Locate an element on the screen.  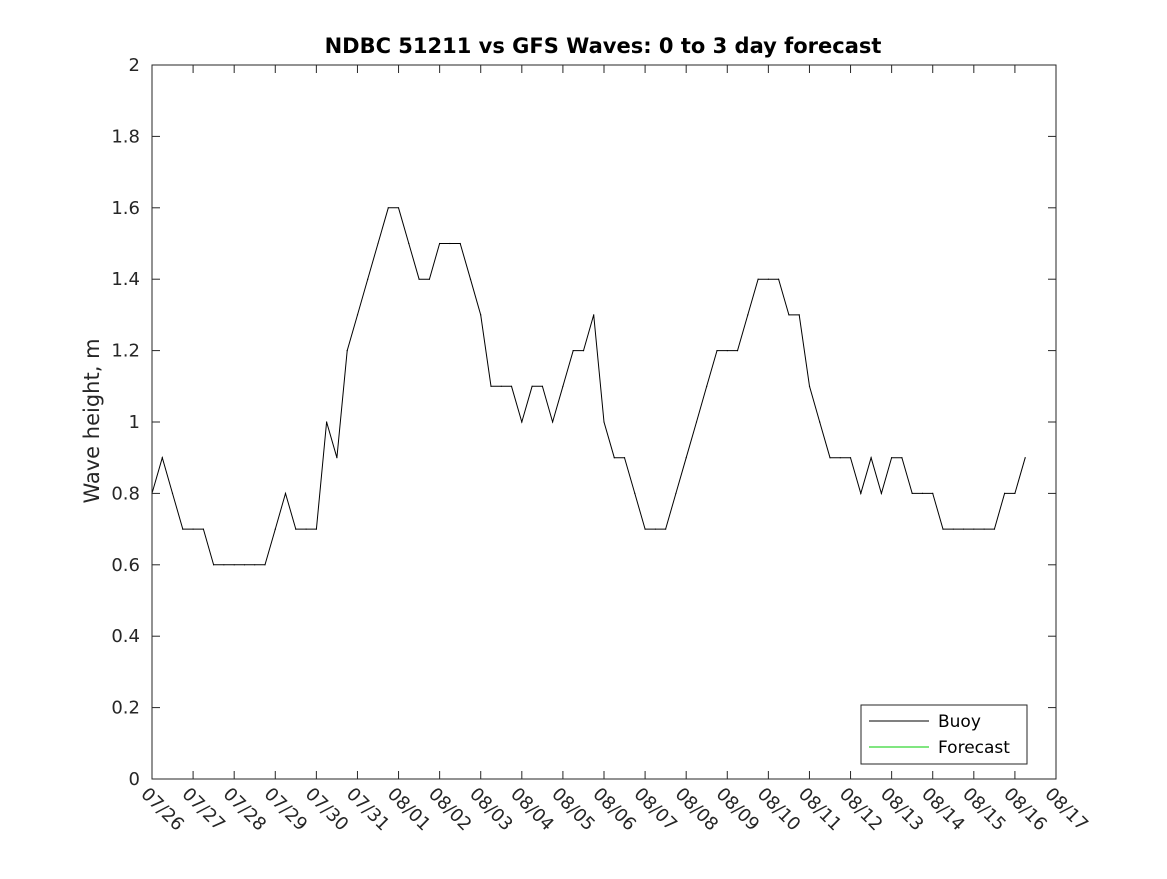
y-tick-label: 0.8 is located at coordinates (125, 493).